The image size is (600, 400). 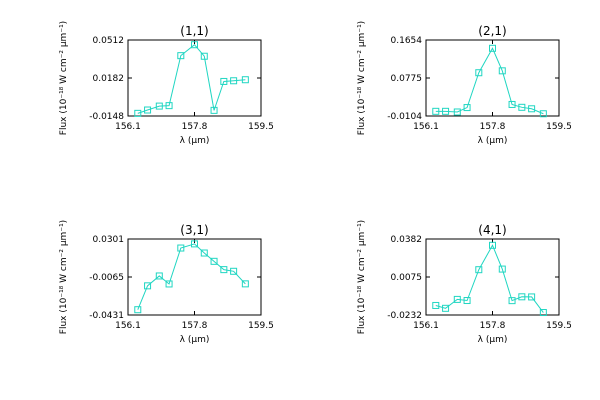 What do you see at coordinates (195, 141) in the screenshot?
I see `x-axis-label-1: λ (μm)` at bounding box center [195, 141].